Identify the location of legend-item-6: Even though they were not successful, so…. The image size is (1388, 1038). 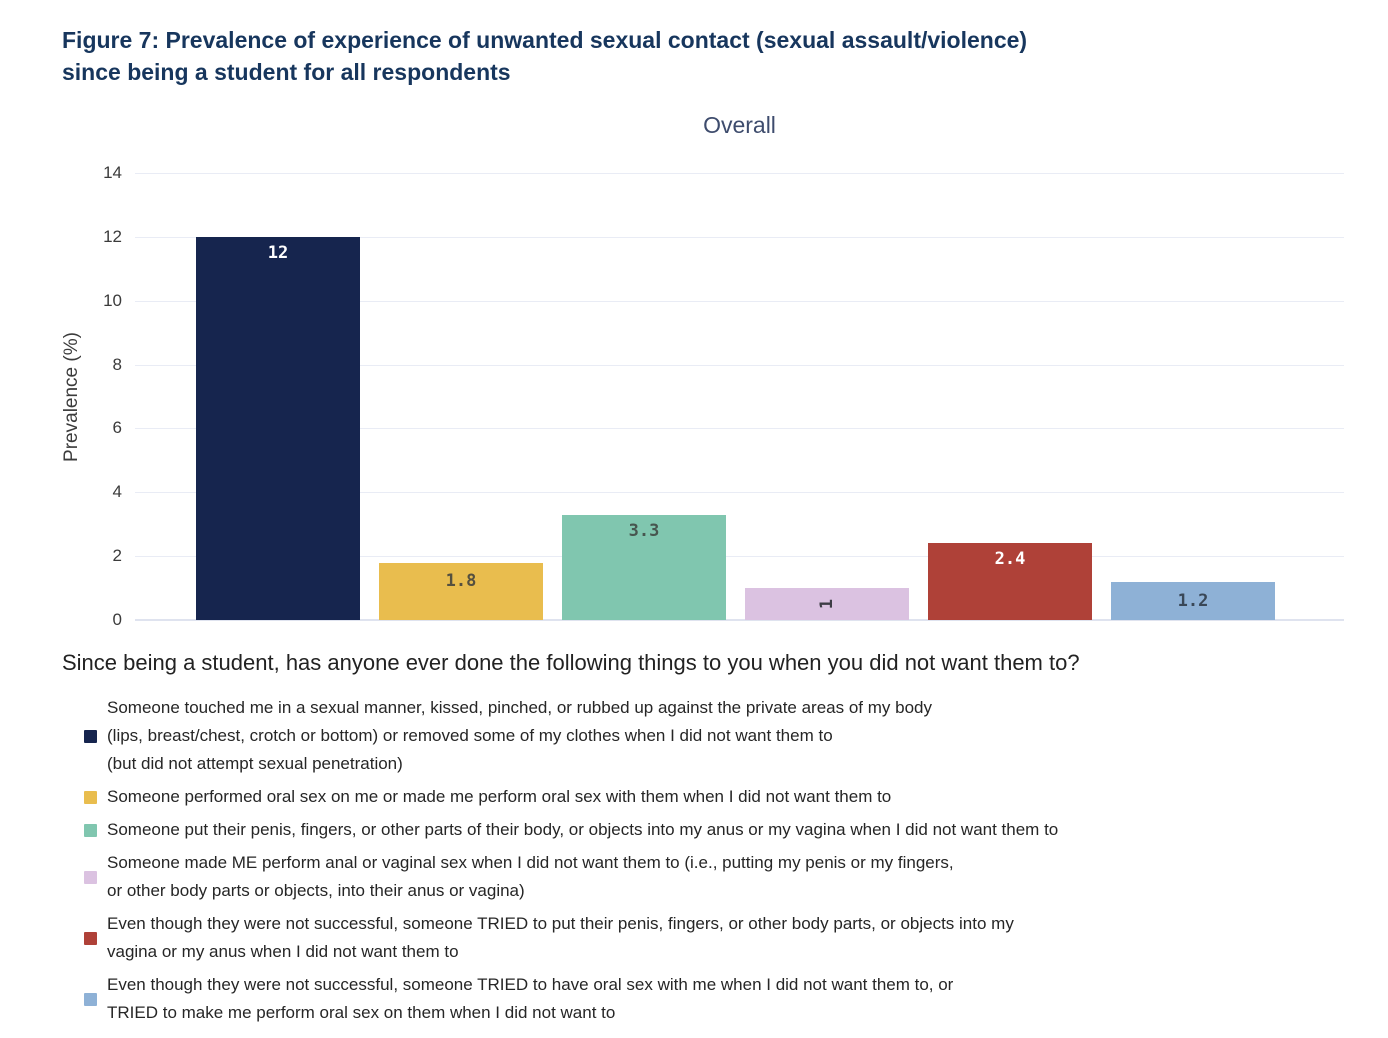
(731, 999).